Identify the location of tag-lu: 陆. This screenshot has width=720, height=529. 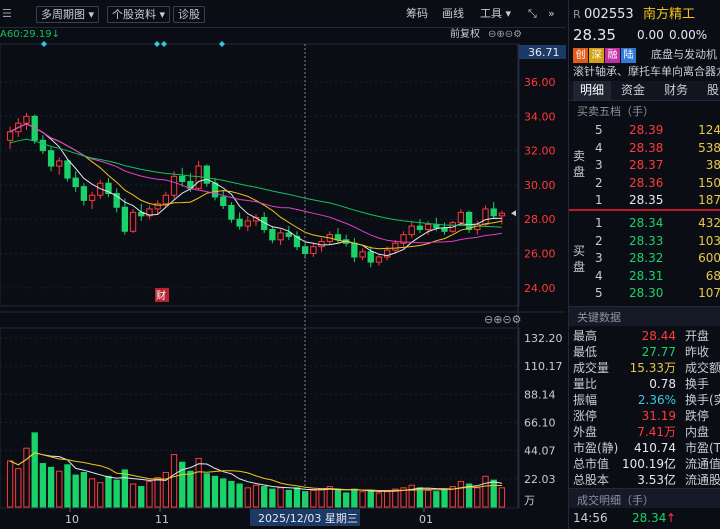
(628, 55).